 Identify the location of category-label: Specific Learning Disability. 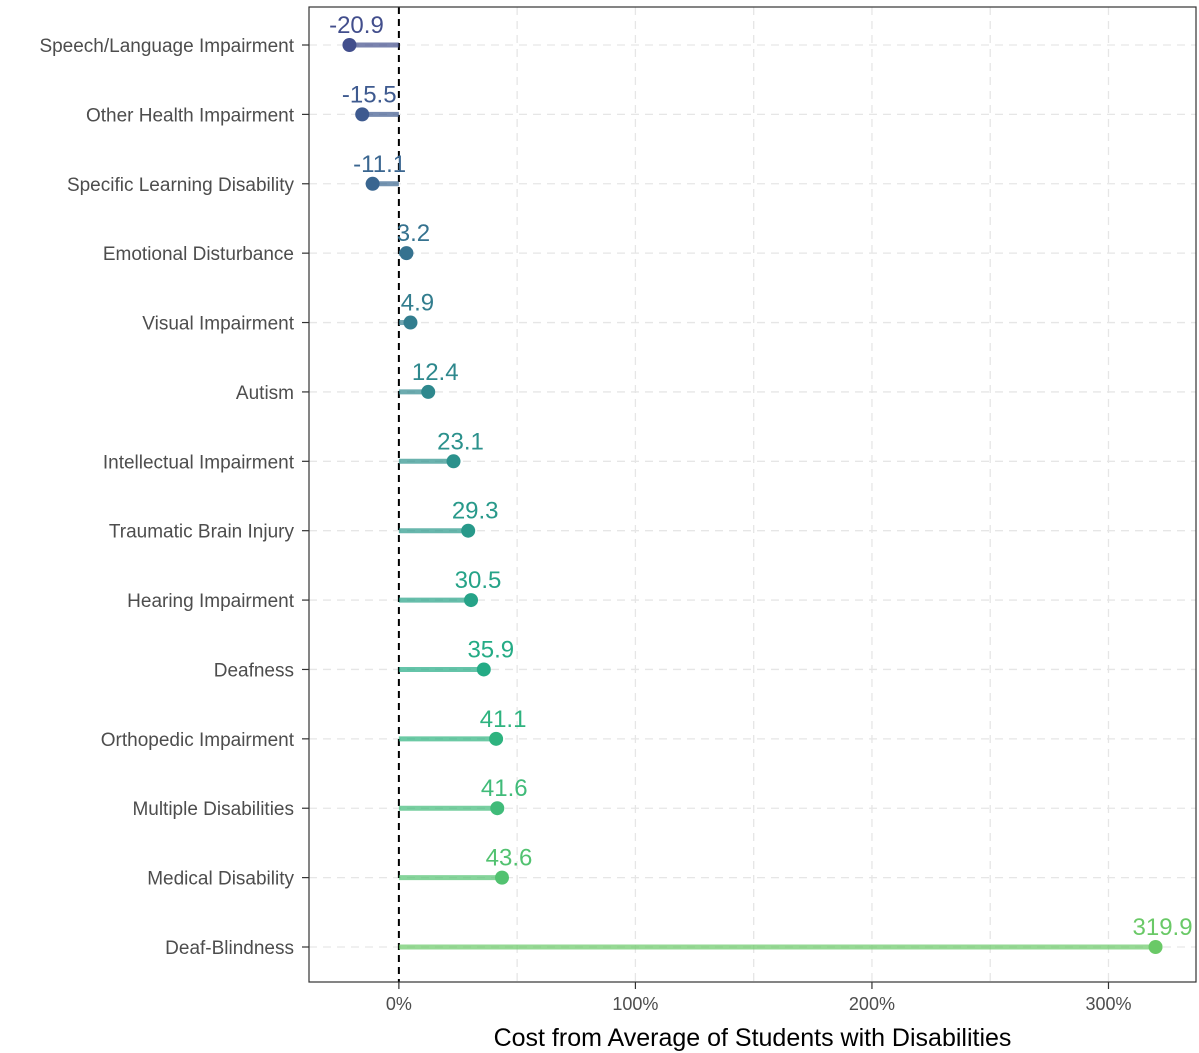
(181, 185).